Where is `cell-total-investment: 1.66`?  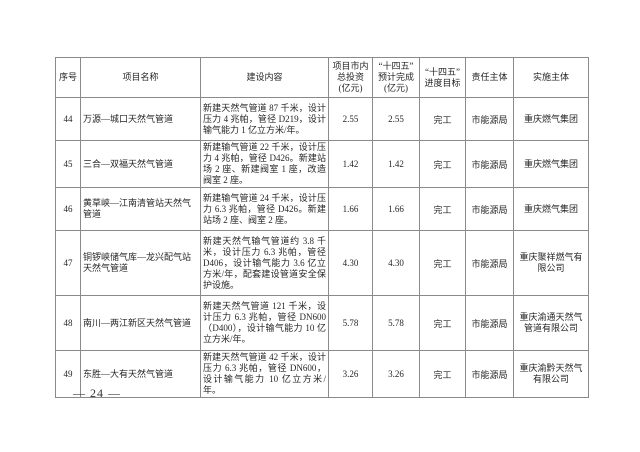
cell-total-investment: 1.66 is located at coordinates (350, 209).